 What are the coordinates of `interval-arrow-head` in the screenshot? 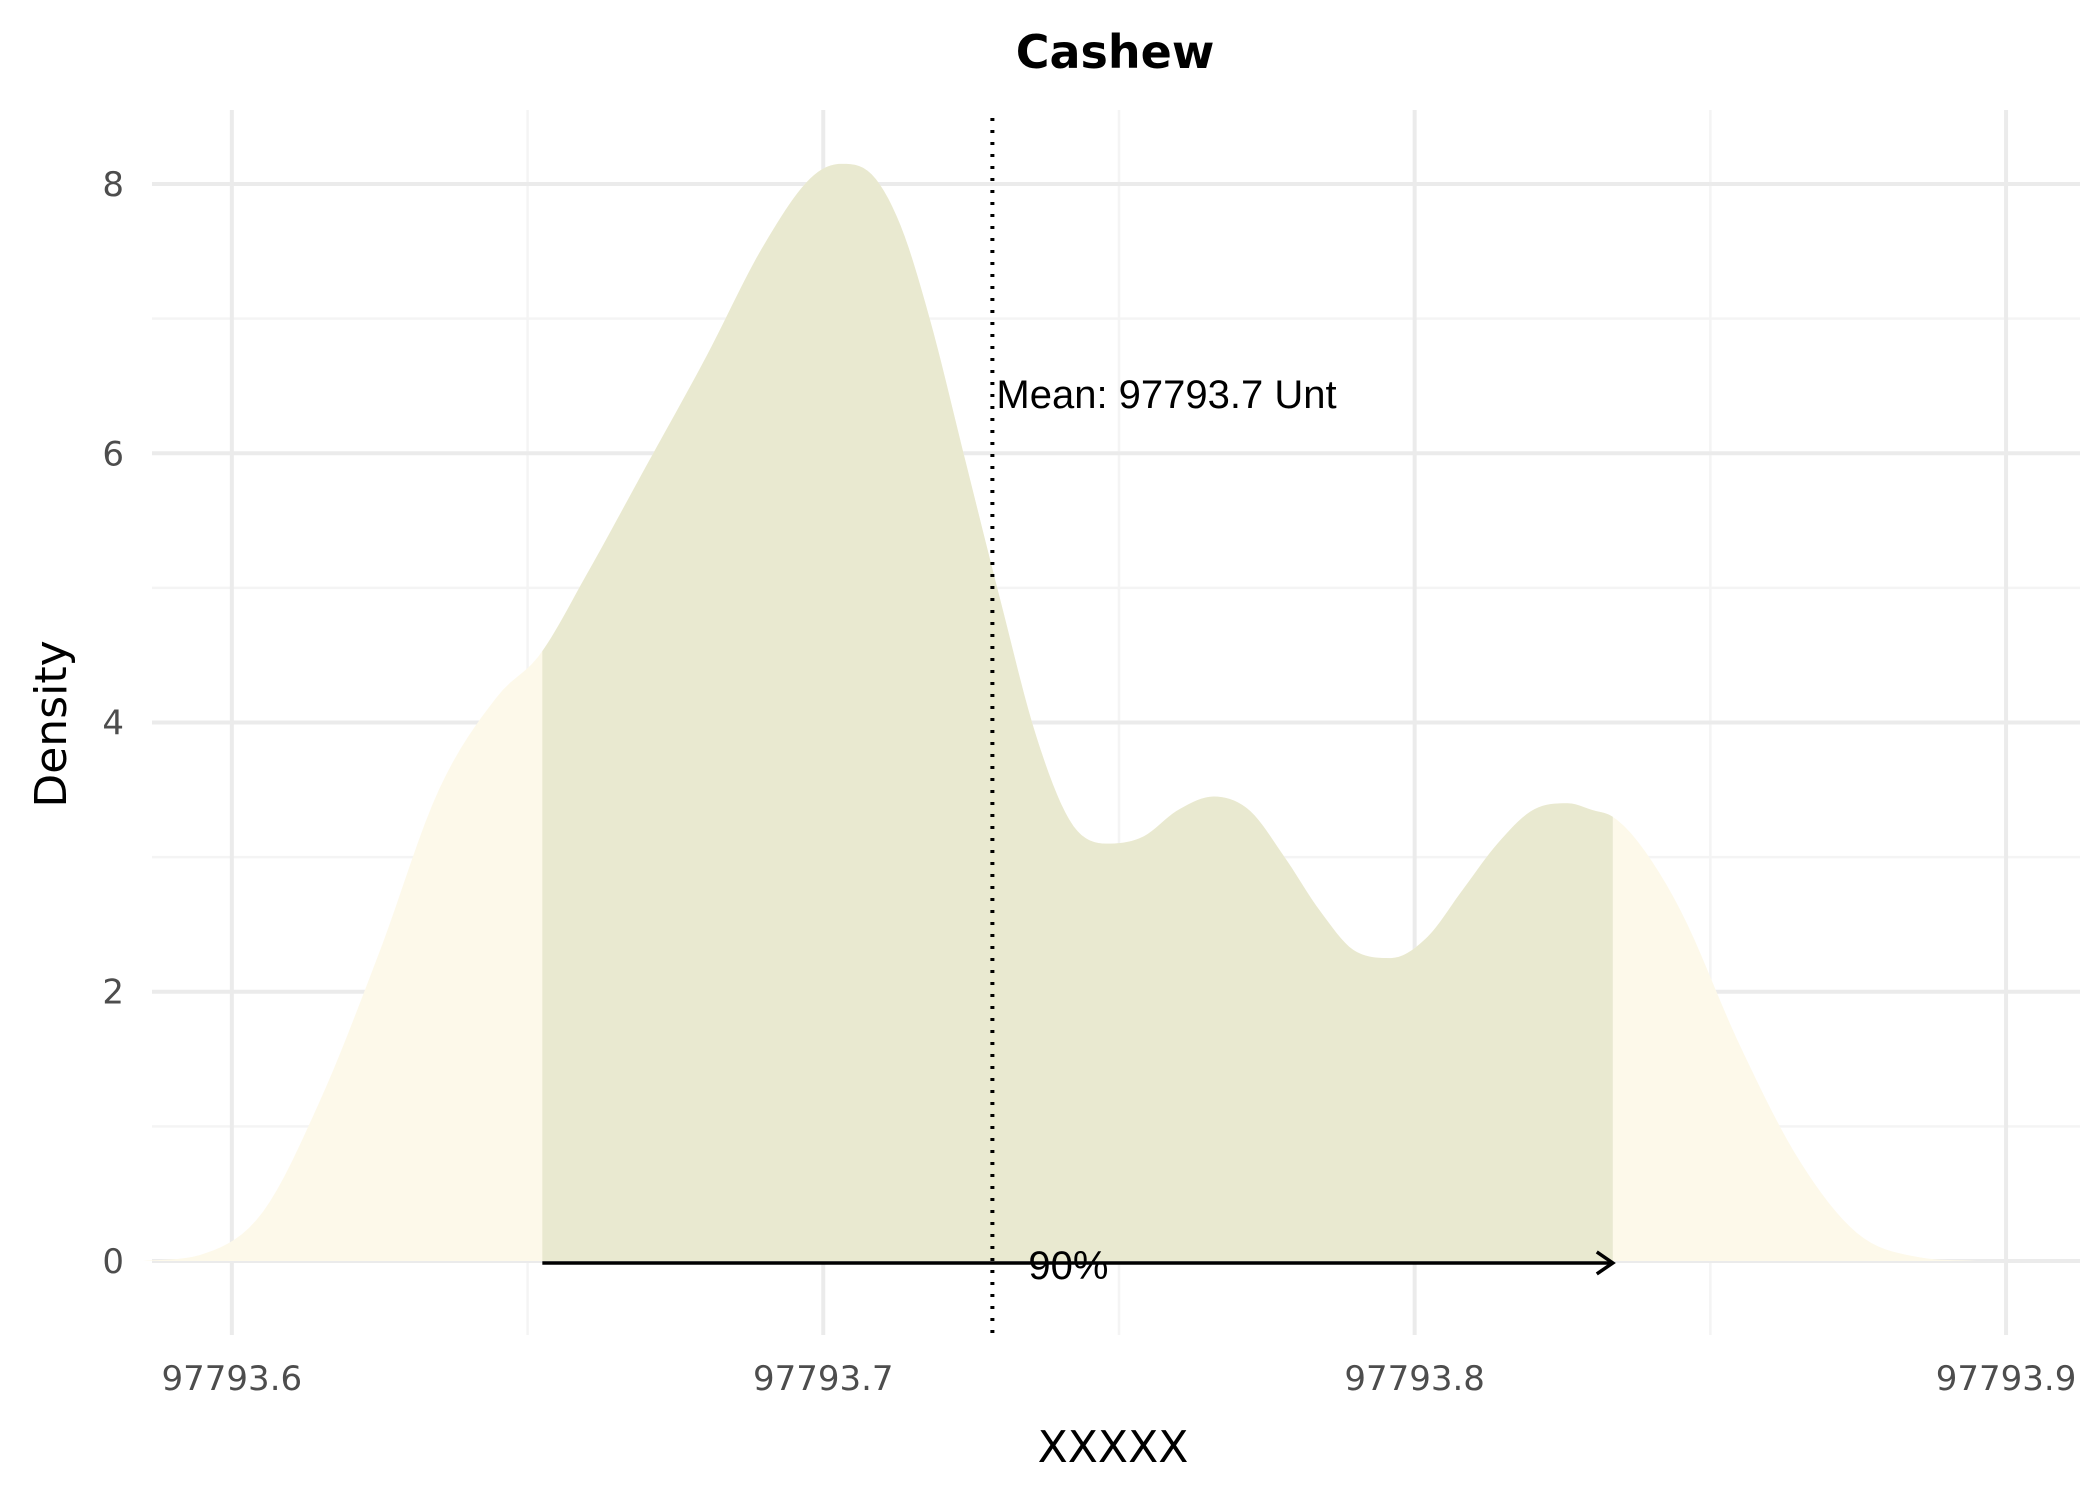 It's located at (1605, 1263).